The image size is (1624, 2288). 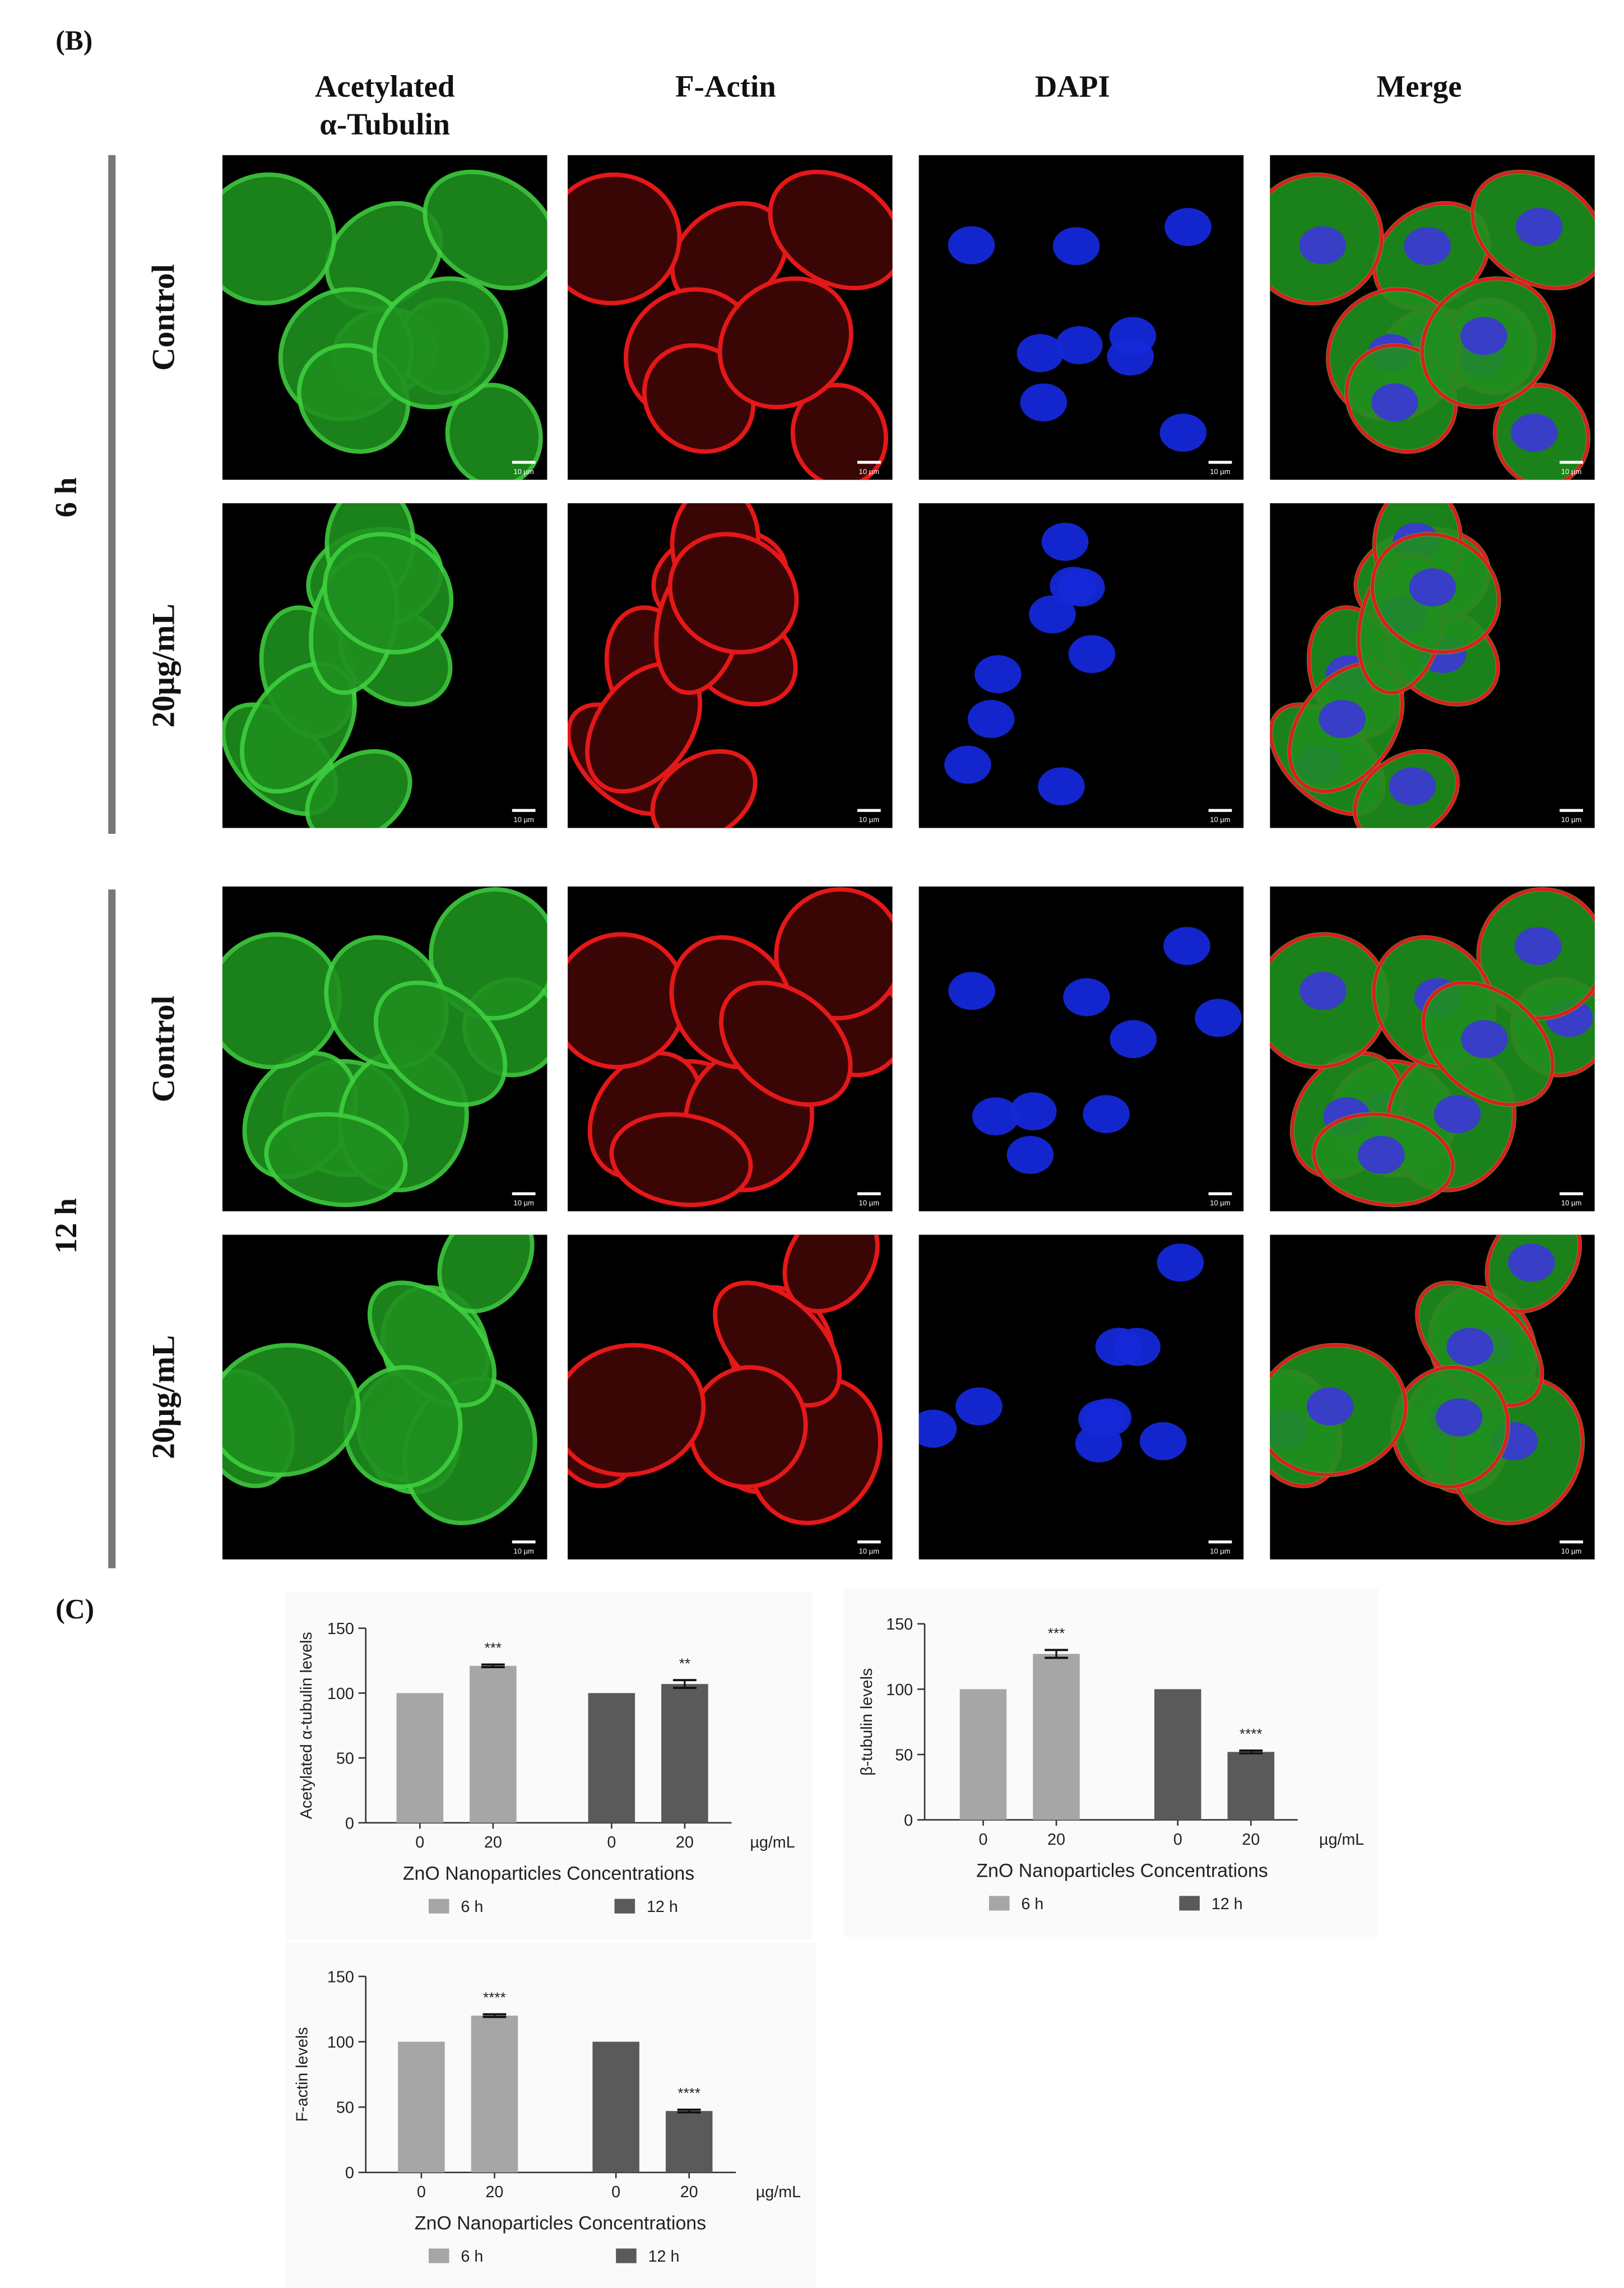 What do you see at coordinates (385, 124) in the screenshot?
I see `column-header: α-Tubulin` at bounding box center [385, 124].